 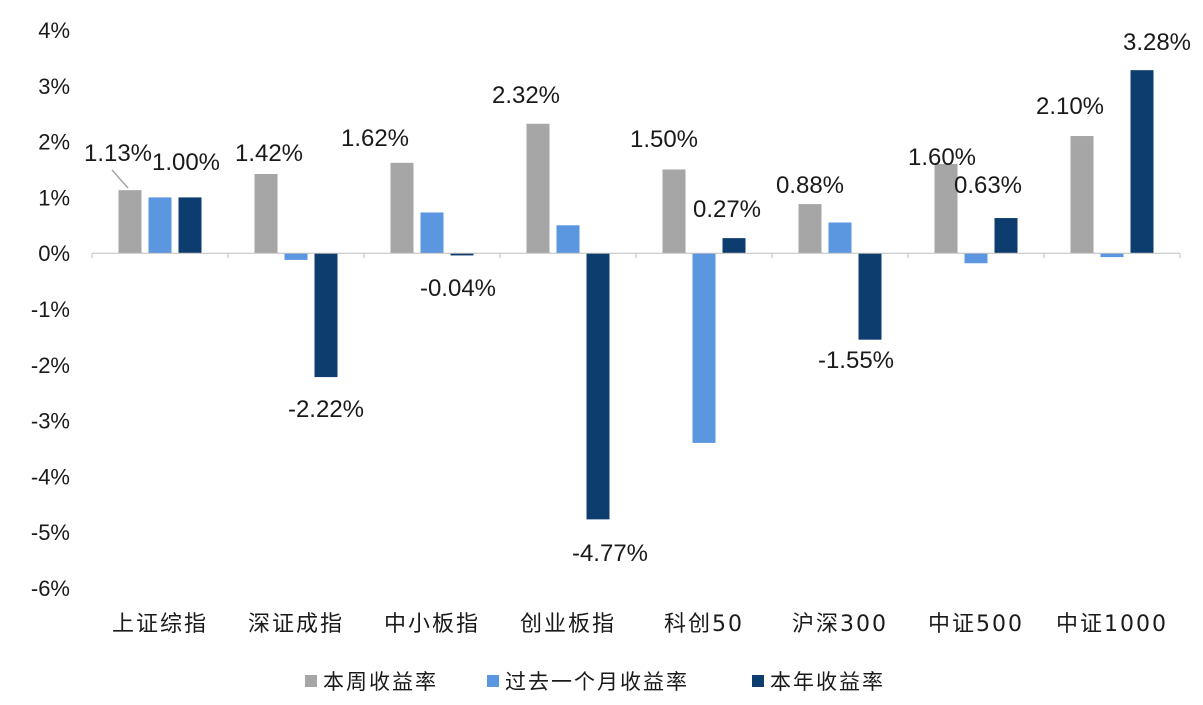 What do you see at coordinates (640, 624) in the screenshot?
I see `x-axis: 上证综指 深证成指 中小板指 创业板指 科创50 沪深300 中证500 中证1000` at bounding box center [640, 624].